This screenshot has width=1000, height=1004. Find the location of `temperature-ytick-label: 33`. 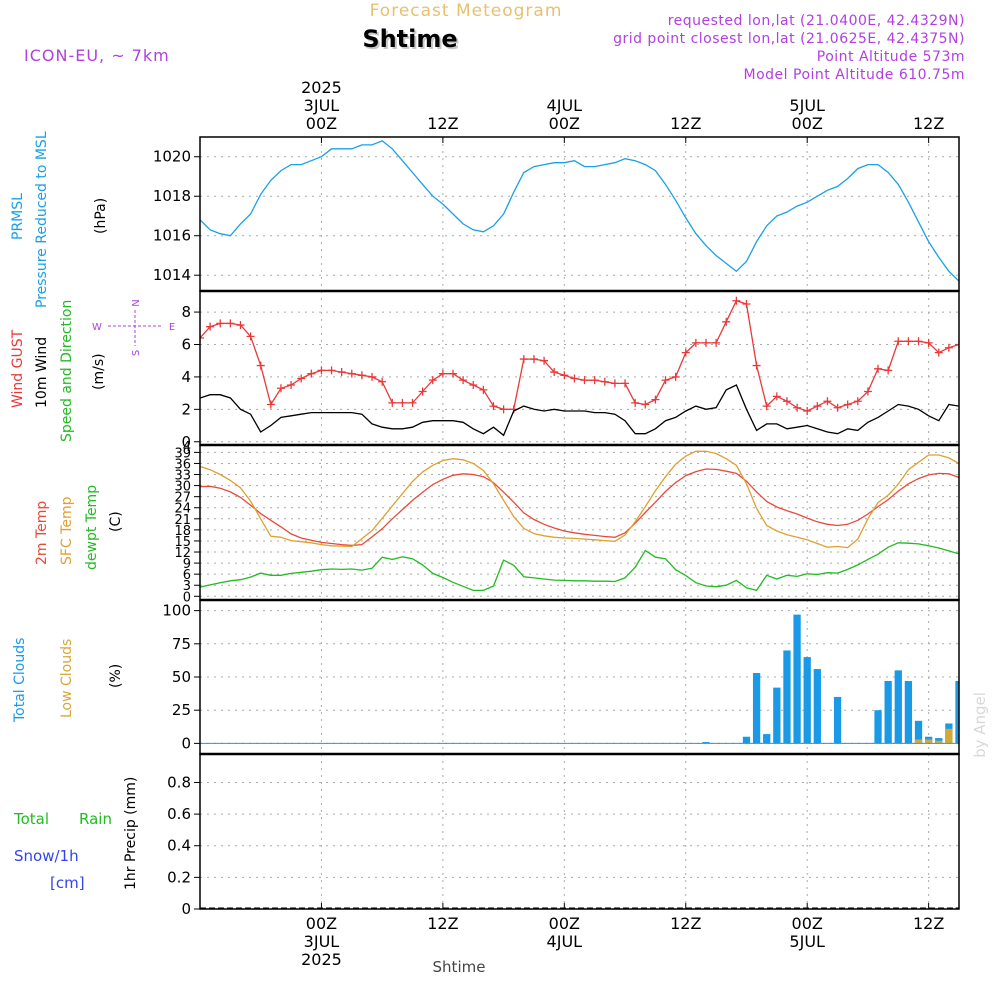

temperature-ytick-label: 33 is located at coordinates (182, 476).